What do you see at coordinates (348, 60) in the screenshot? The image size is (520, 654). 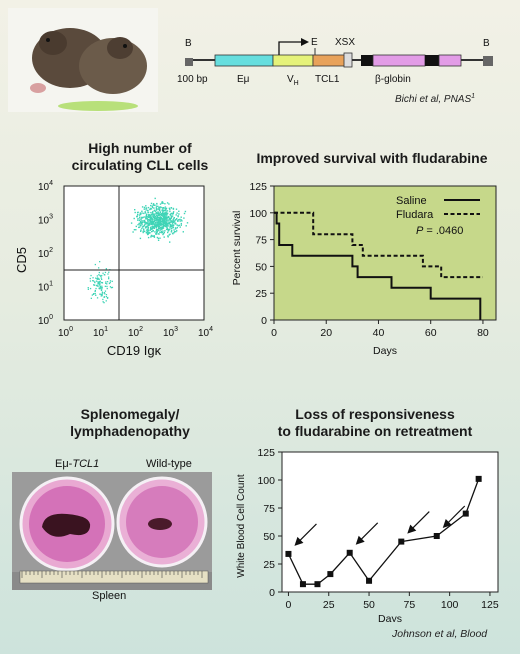 I see `xsx-sites` at bounding box center [348, 60].